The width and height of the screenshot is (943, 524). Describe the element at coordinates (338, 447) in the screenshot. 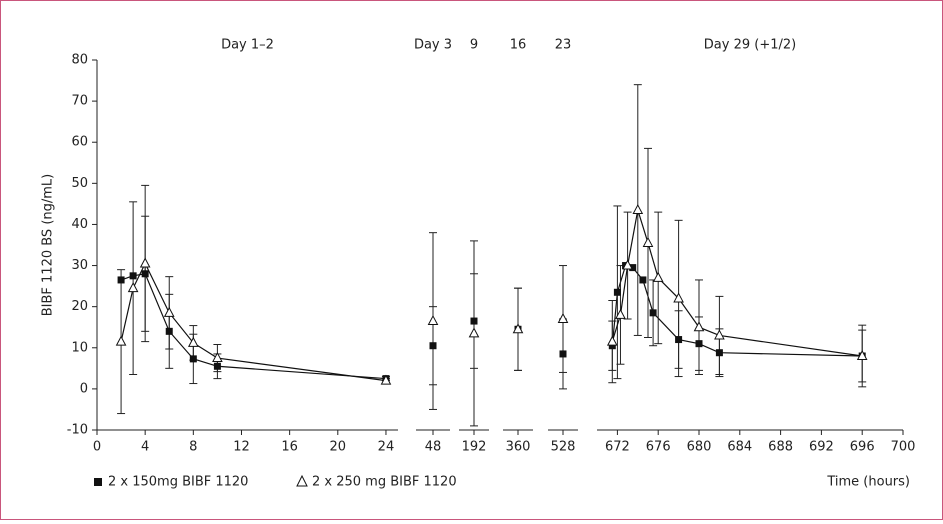

I see `x-tick-label: 20` at that location.